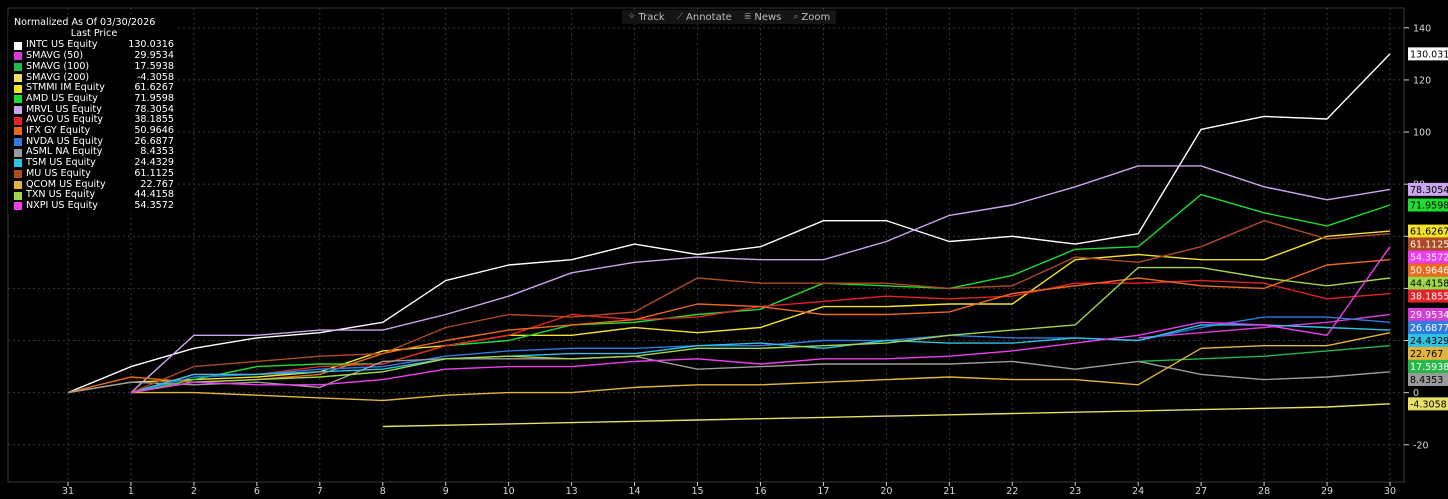  What do you see at coordinates (194, 491) in the screenshot?
I see `x-tick-label: 2` at bounding box center [194, 491].